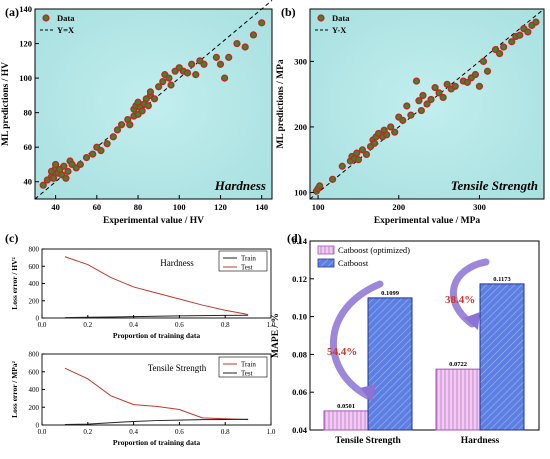 The height and width of the screenshot is (459, 550). I want to click on y-tick-label: 0.06, so click(299, 392).